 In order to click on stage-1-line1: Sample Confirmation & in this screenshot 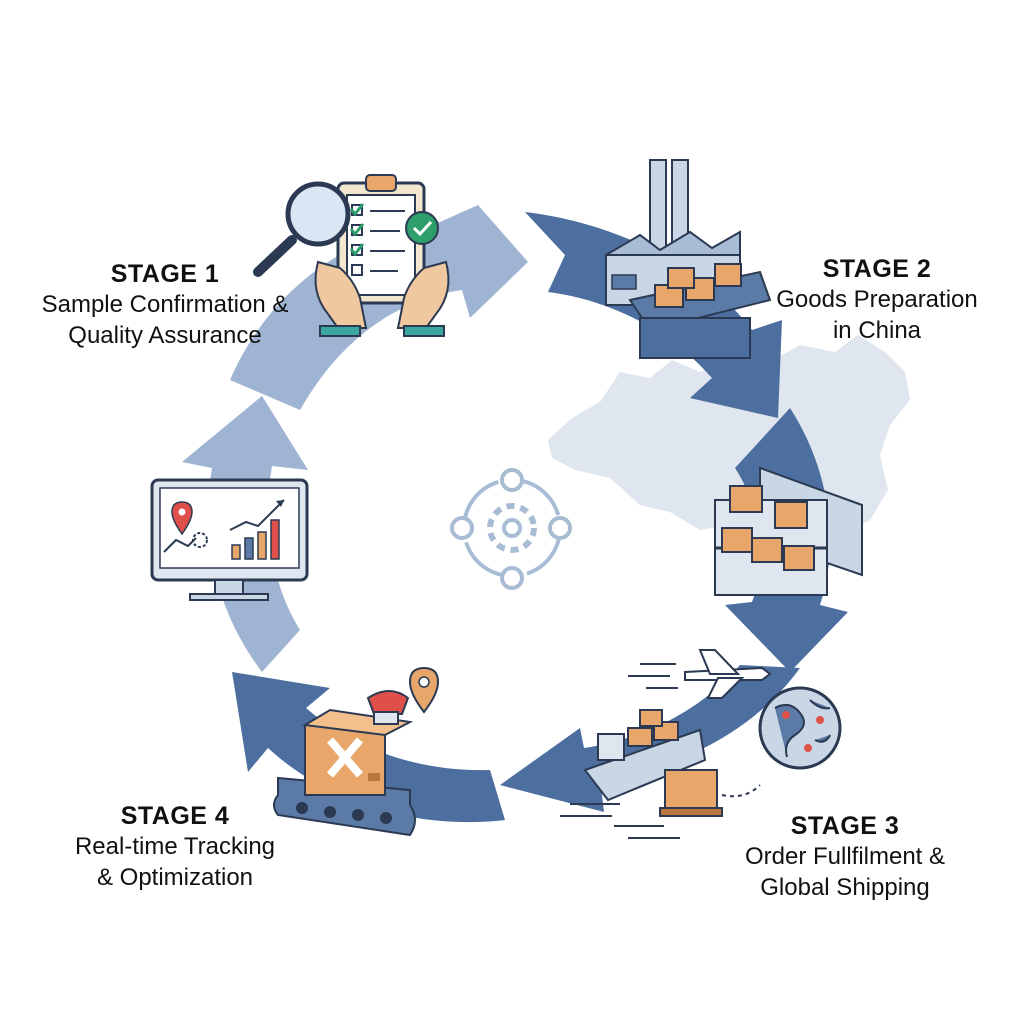, I will do `click(165, 304)`.